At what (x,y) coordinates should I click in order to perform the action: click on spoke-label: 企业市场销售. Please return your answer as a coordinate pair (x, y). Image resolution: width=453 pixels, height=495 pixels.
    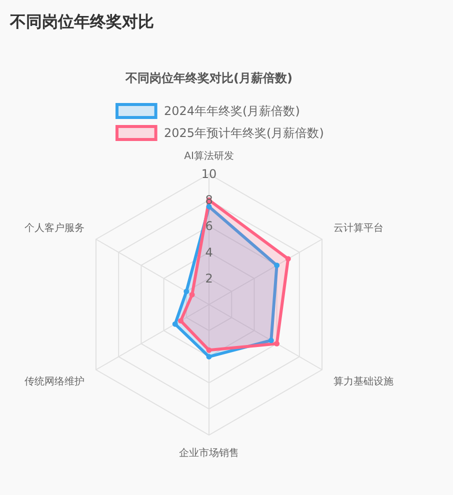
    Looking at the image, I should click on (209, 453).